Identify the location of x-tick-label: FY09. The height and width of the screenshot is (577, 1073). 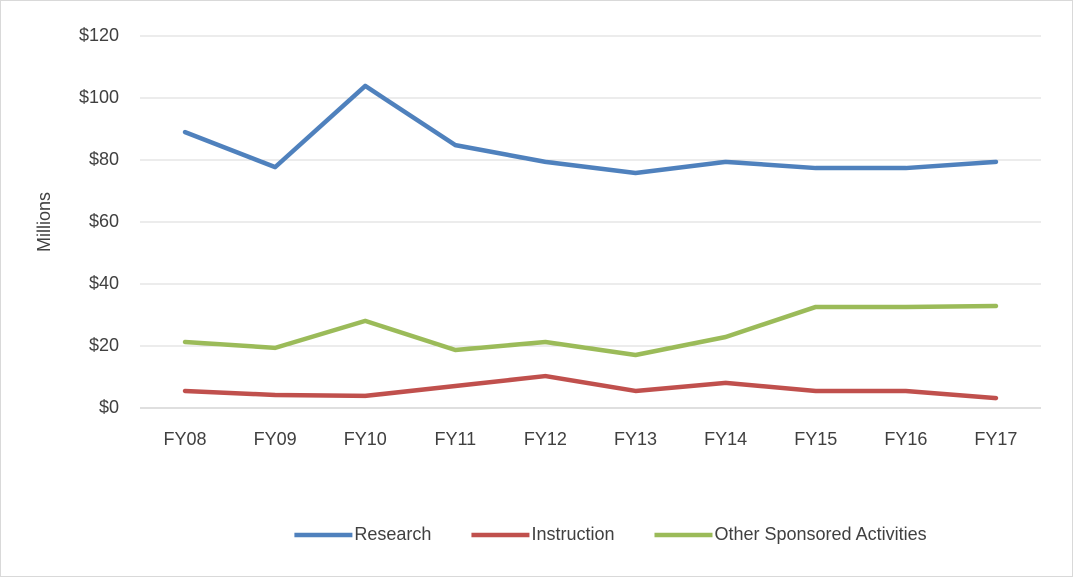
(275, 439).